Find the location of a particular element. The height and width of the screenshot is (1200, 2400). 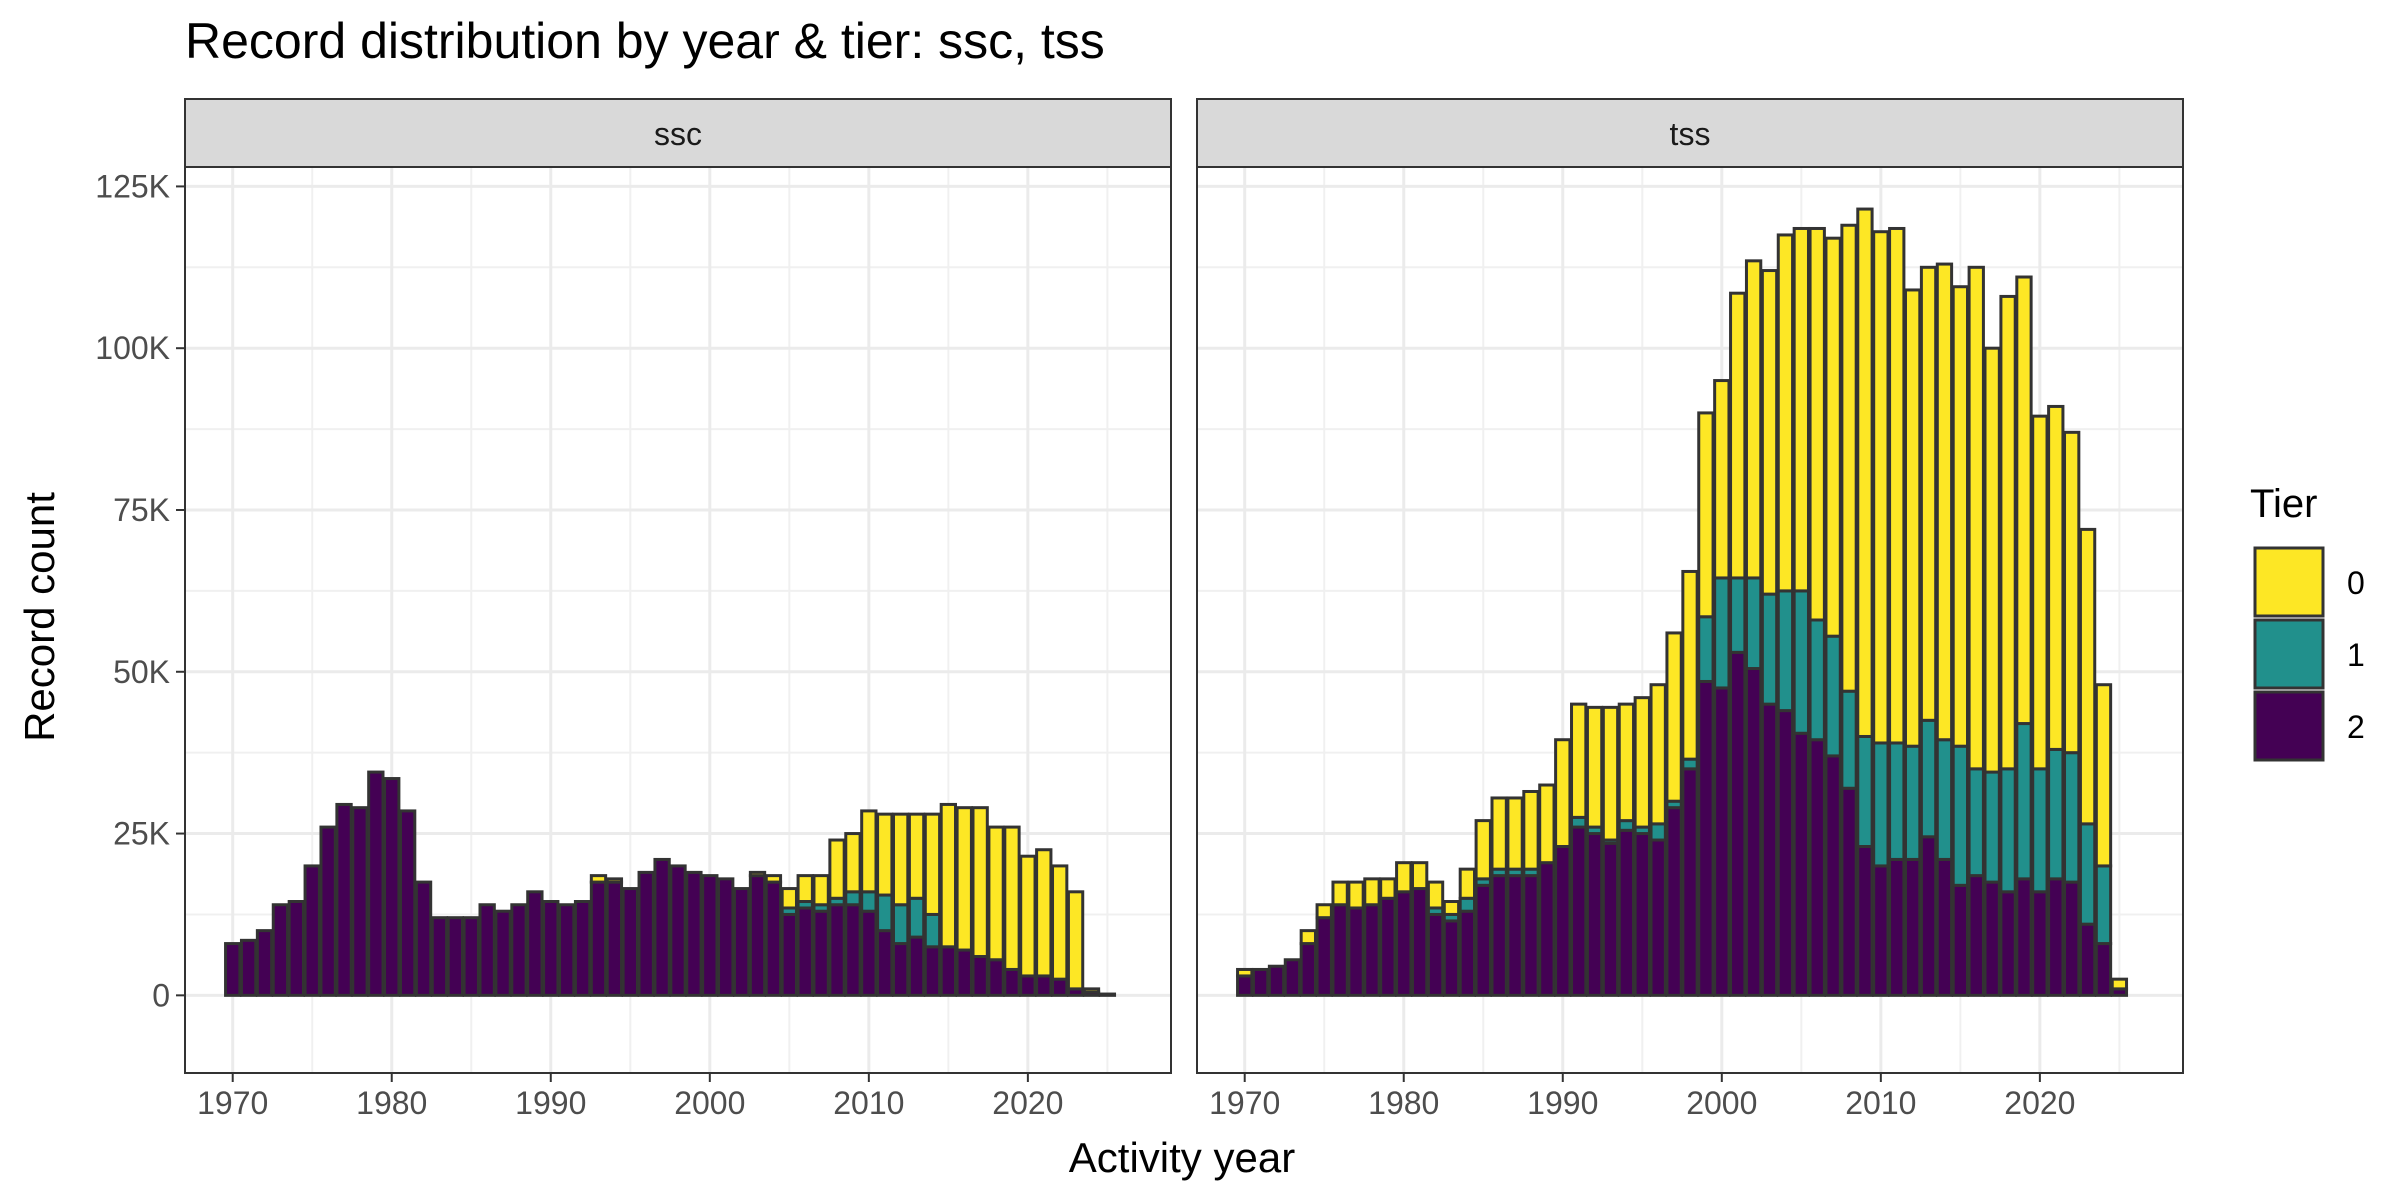

facet-strip-label: ssc is located at coordinates (678, 134).